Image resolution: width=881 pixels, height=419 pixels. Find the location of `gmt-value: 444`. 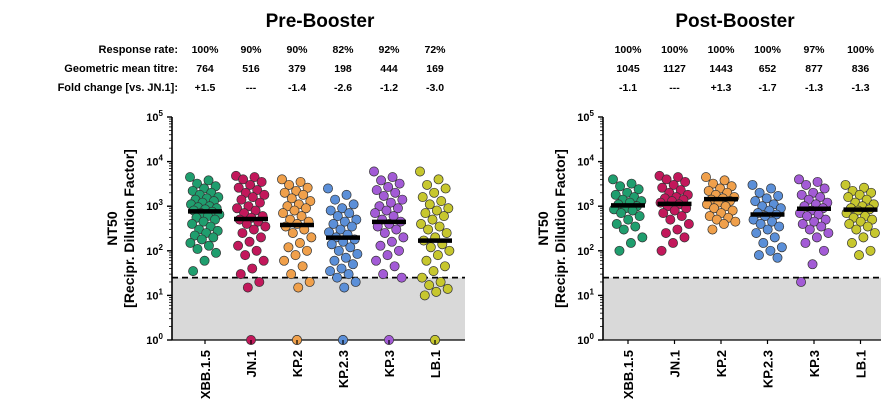

gmt-value: 444 is located at coordinates (389, 69).